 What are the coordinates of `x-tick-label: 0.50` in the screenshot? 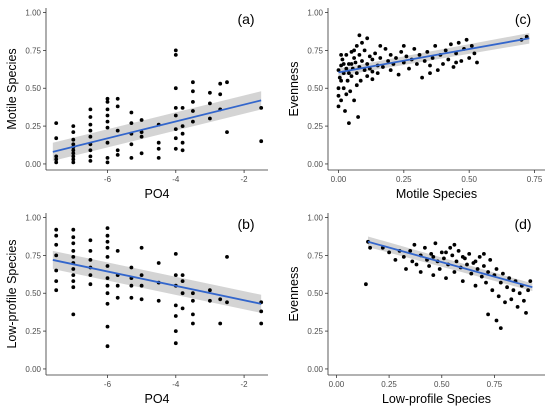 It's located at (442, 384).